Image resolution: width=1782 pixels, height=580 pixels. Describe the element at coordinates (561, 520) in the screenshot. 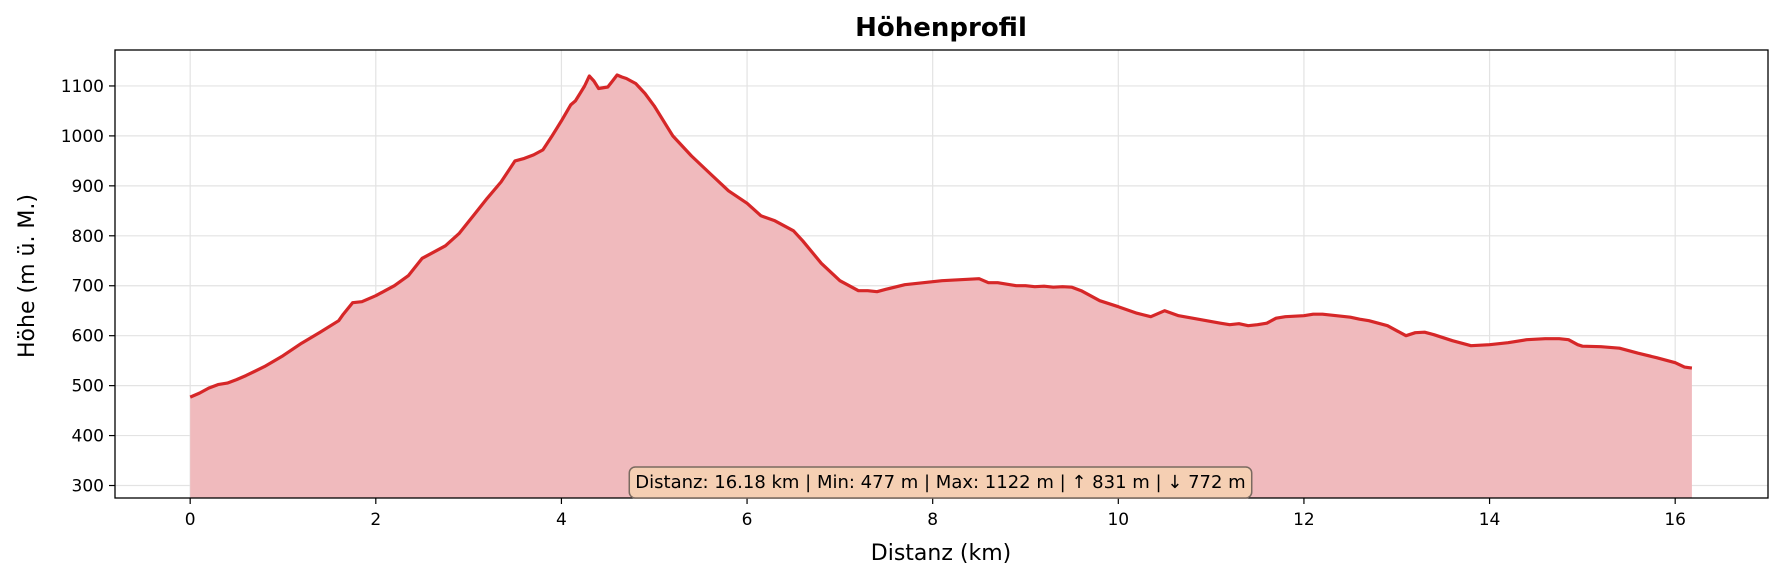

I see `x-tick-label: 4` at that location.